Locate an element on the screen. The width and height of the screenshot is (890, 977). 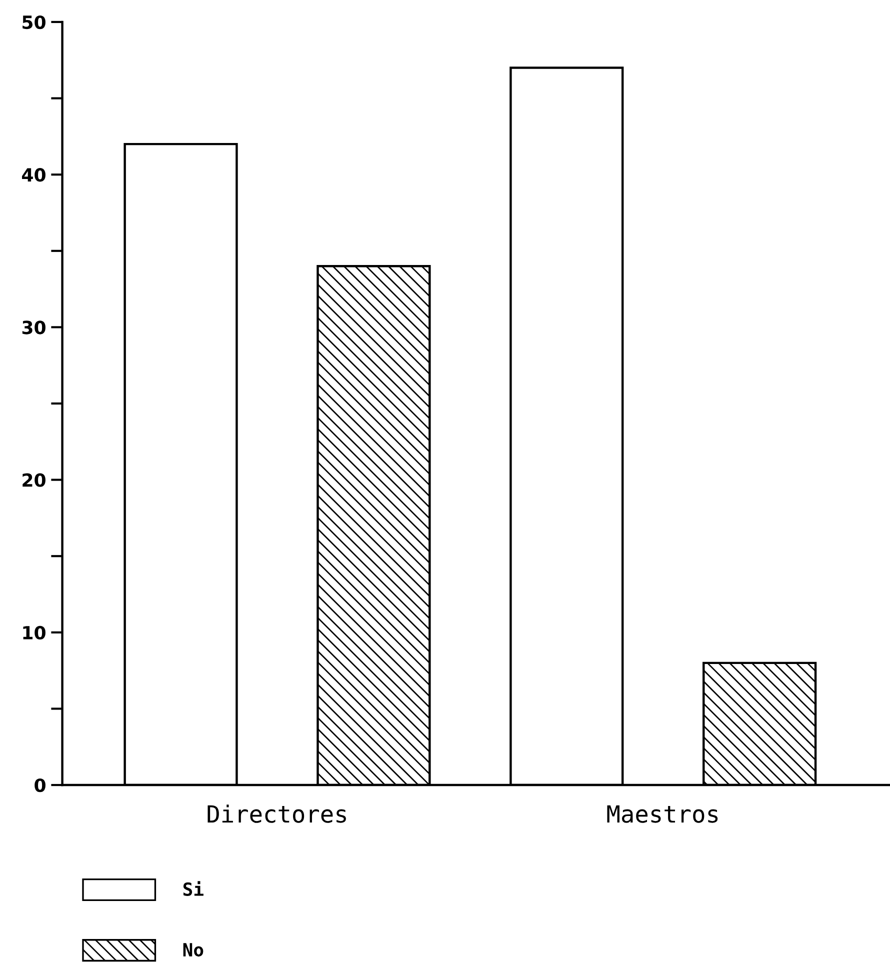
y-tick-label: 10 is located at coordinates (34, 633).